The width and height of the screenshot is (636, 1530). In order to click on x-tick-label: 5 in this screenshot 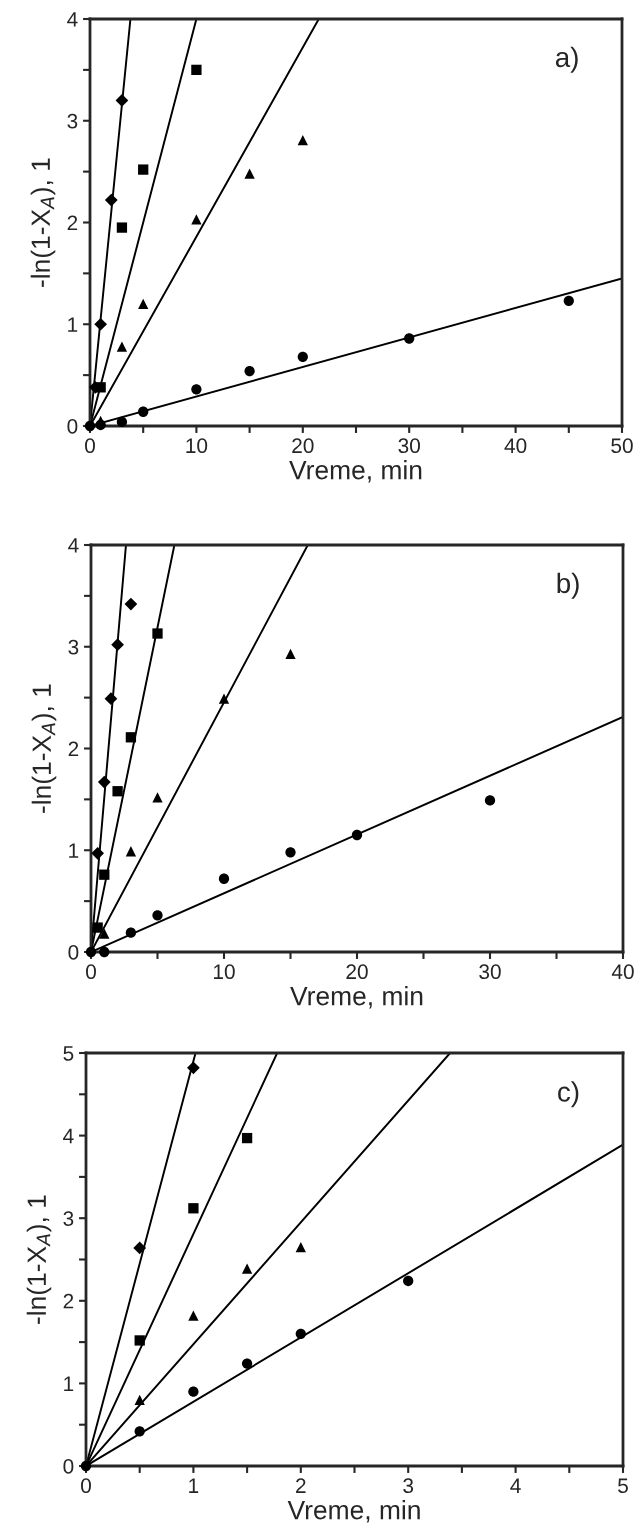, I will do `click(623, 1486)`.